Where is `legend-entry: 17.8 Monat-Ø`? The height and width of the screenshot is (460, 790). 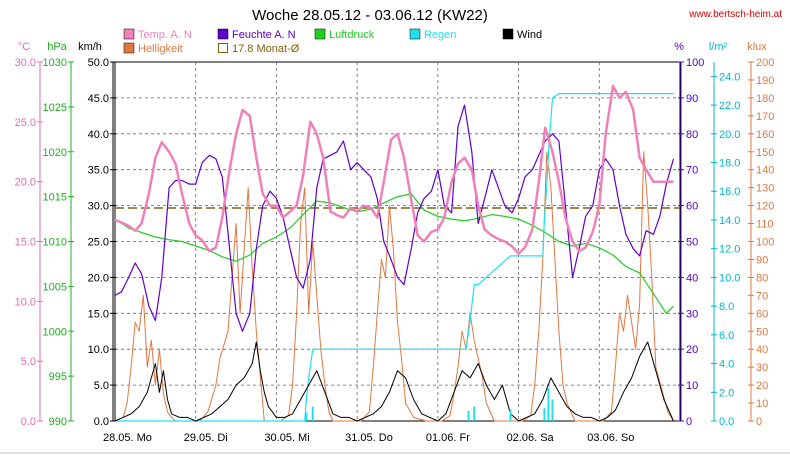
legend-entry: 17.8 Monat-Ø is located at coordinates (259, 49).